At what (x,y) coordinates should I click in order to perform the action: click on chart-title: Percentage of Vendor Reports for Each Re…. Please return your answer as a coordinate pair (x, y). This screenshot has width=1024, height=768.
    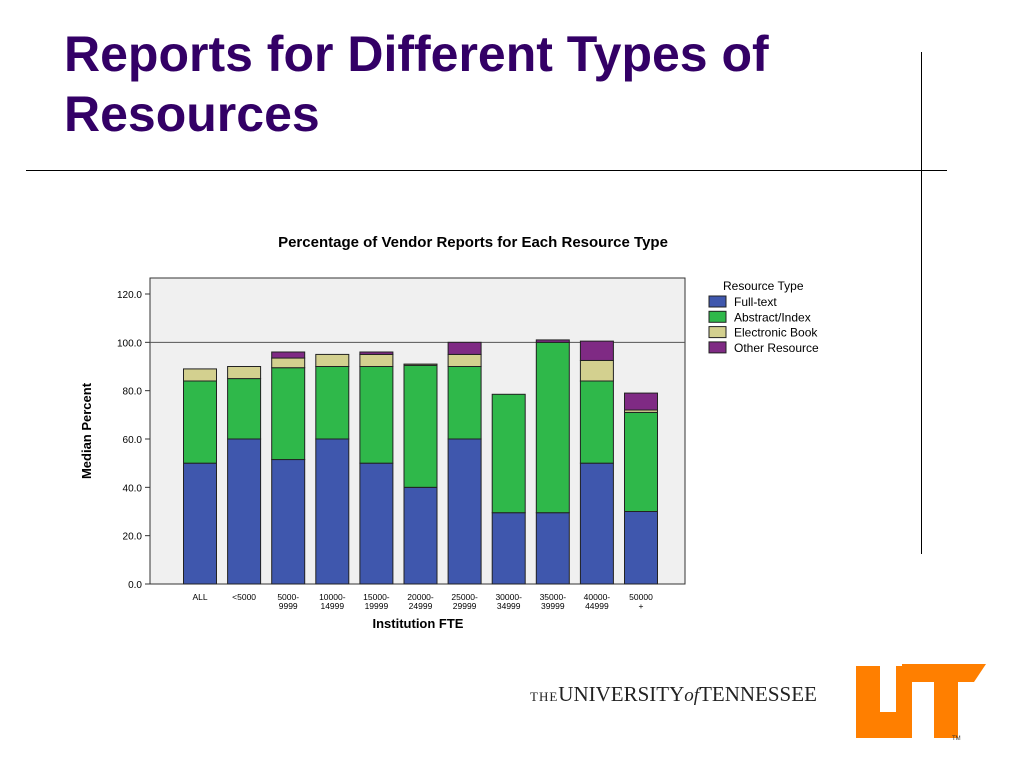
    Looking at the image, I should click on (473, 242).